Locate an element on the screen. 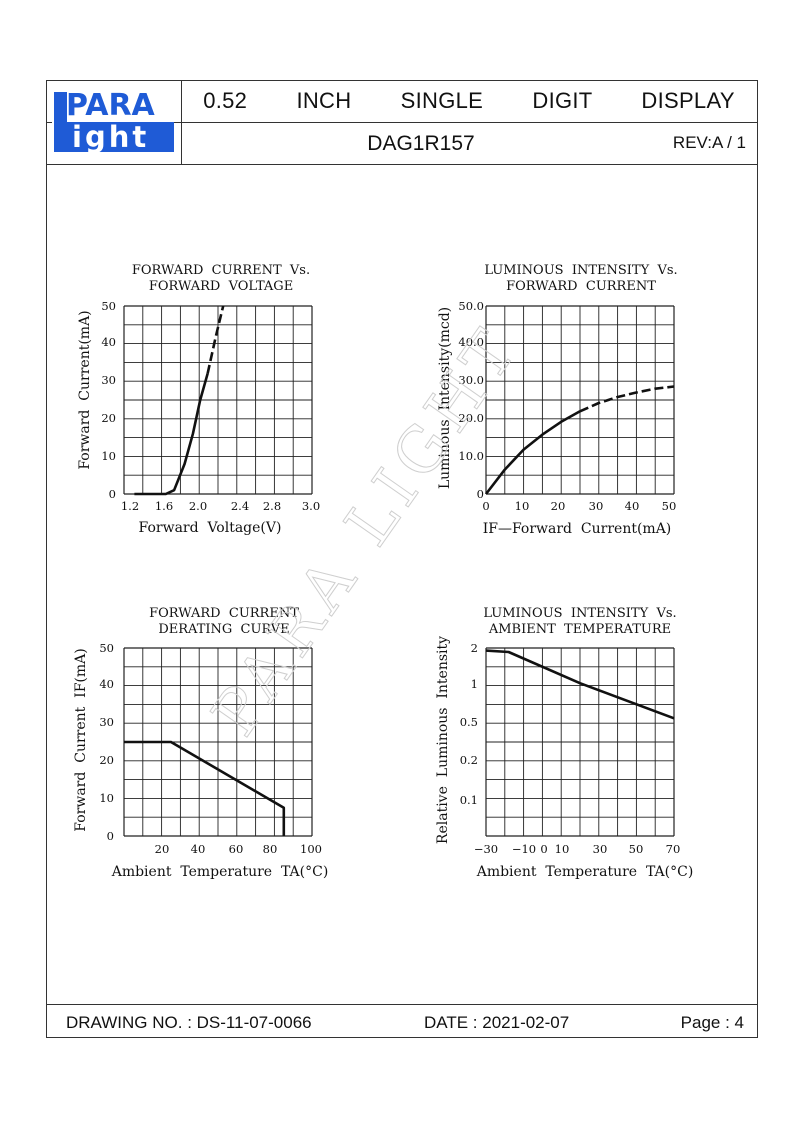 This screenshot has height=1123, width=794. page-number: Page : 4 is located at coordinates (712, 1022).